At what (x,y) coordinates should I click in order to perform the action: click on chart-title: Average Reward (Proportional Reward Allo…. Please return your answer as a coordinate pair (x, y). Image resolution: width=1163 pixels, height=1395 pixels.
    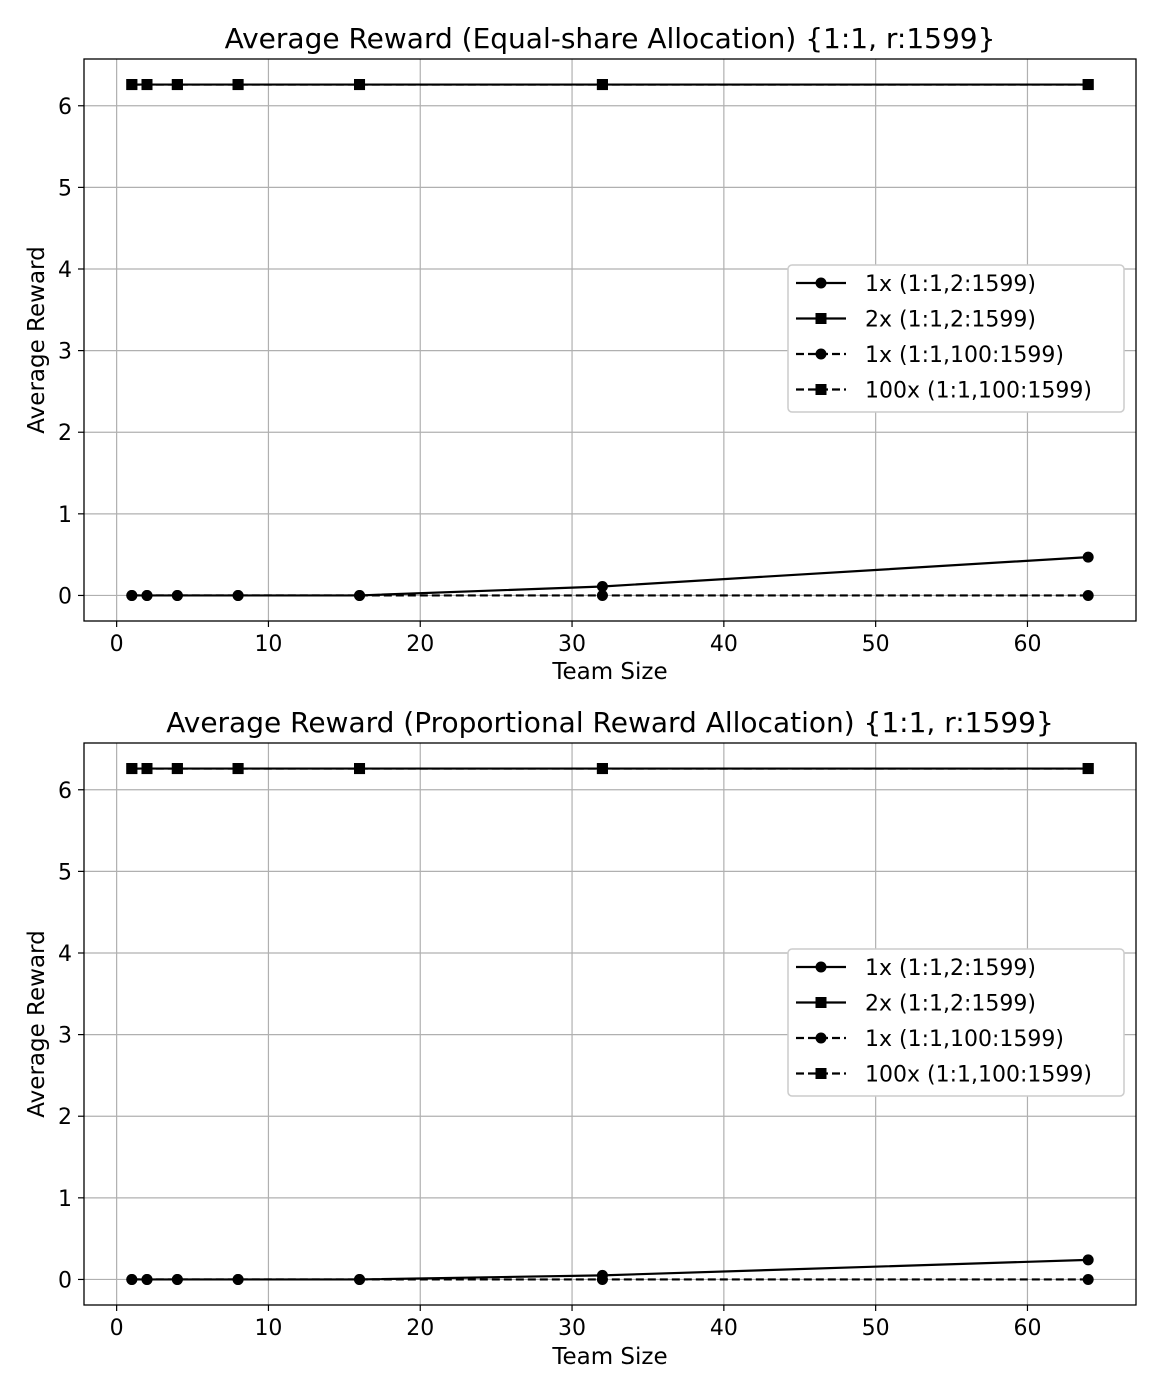
    Looking at the image, I should click on (610, 722).